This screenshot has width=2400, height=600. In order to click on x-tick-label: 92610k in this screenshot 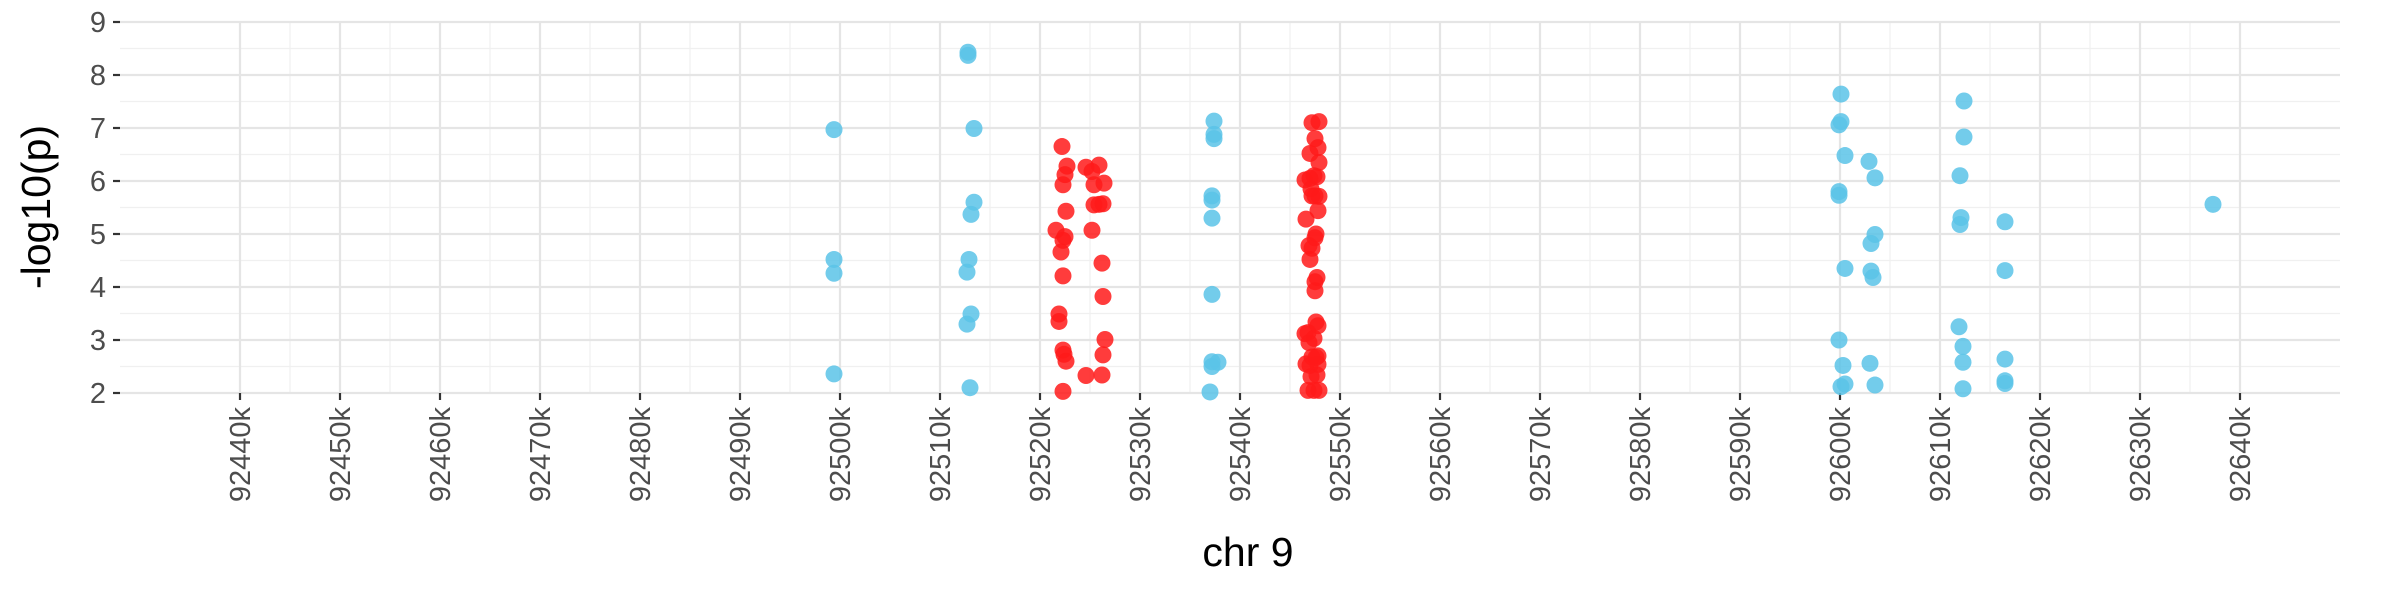, I will do `click(1941, 455)`.